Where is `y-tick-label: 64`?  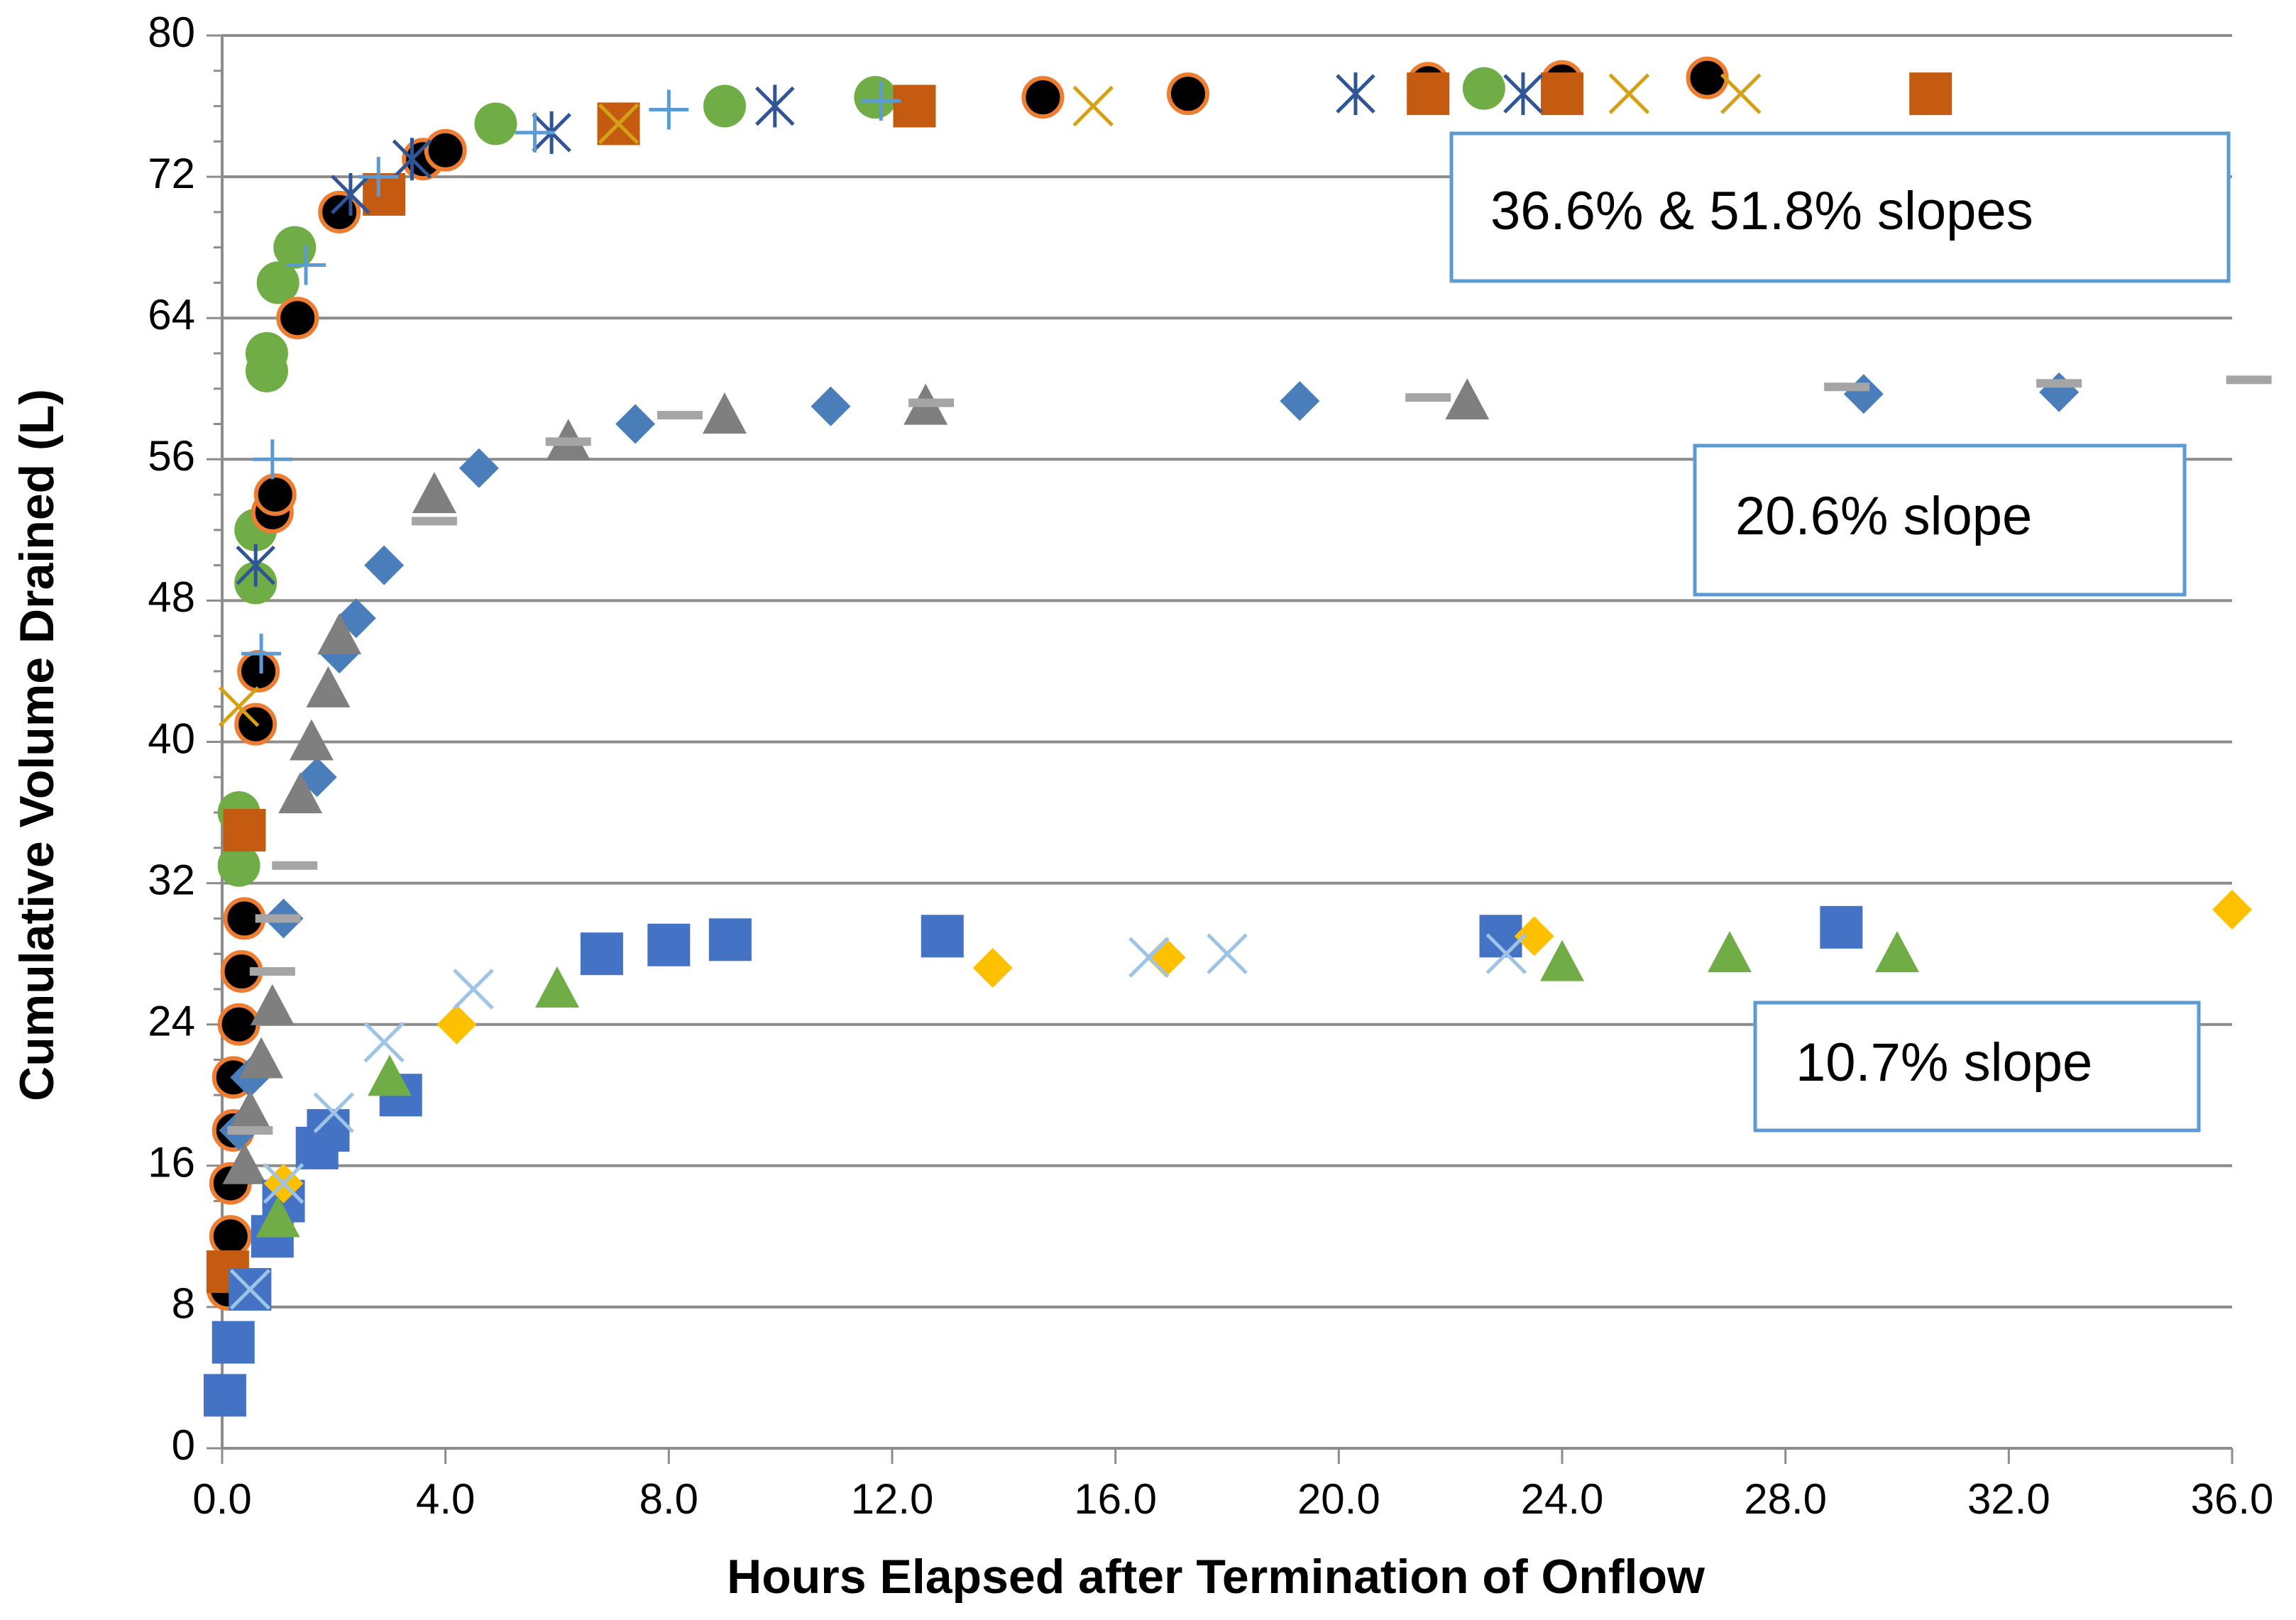
y-tick-label: 64 is located at coordinates (171, 314).